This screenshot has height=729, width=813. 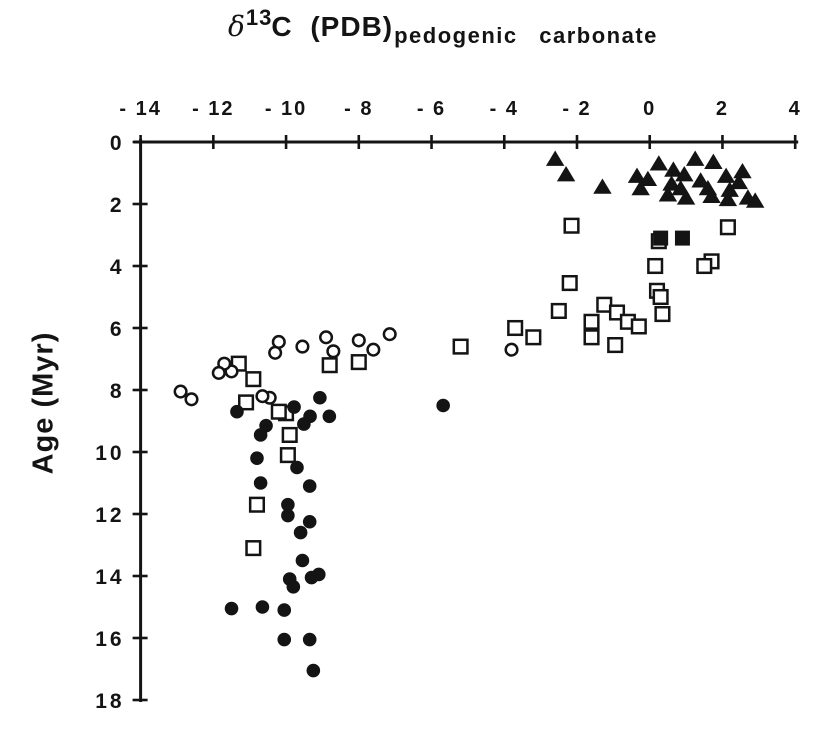 What do you see at coordinates (117, 205) in the screenshot?
I see `y-tick-label: 2` at bounding box center [117, 205].